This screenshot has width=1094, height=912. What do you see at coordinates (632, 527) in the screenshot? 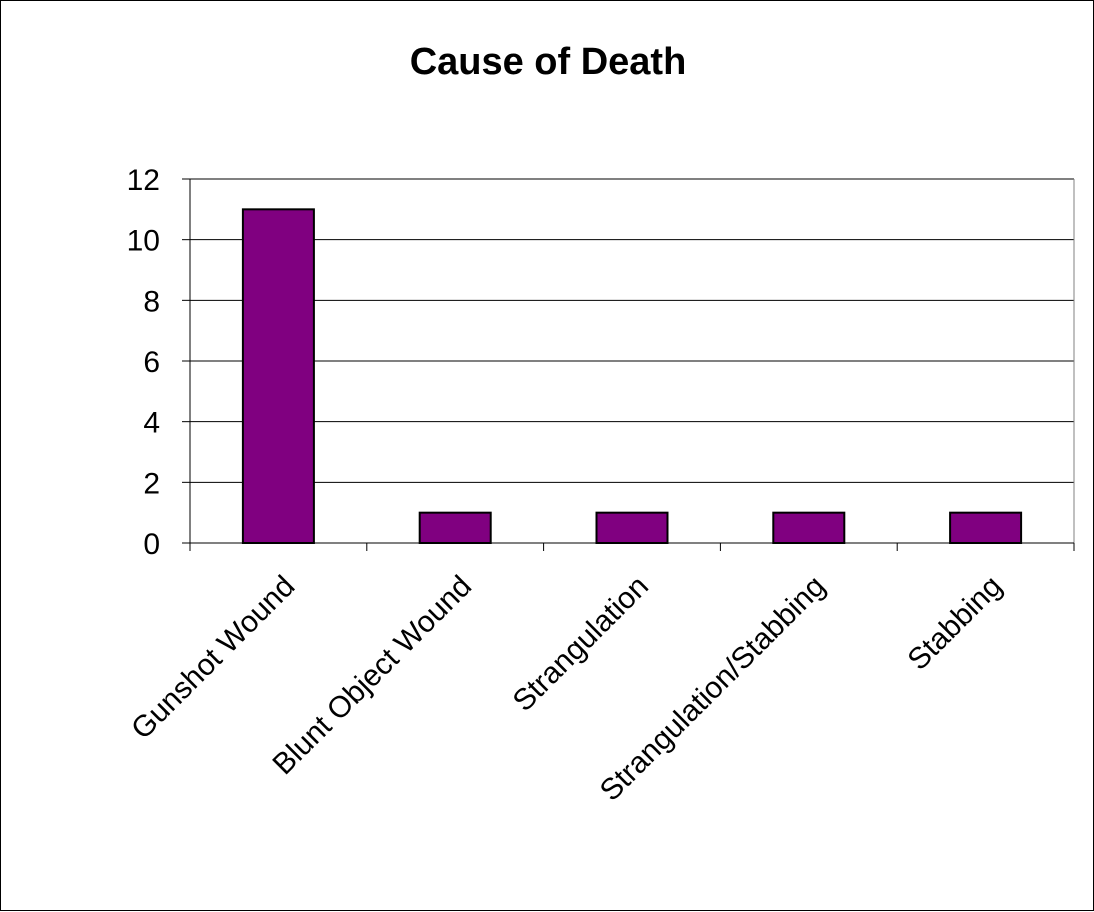
I see `bar-strangulation` at bounding box center [632, 527].